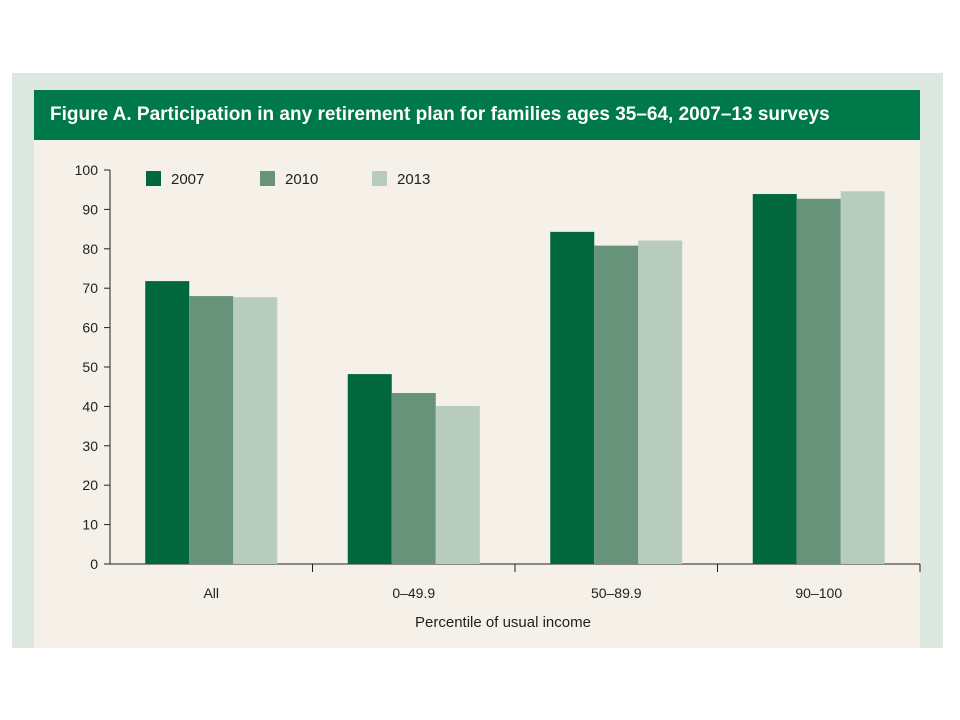 The width and height of the screenshot is (960, 720). I want to click on y-tick-label: 50, so click(90, 367).